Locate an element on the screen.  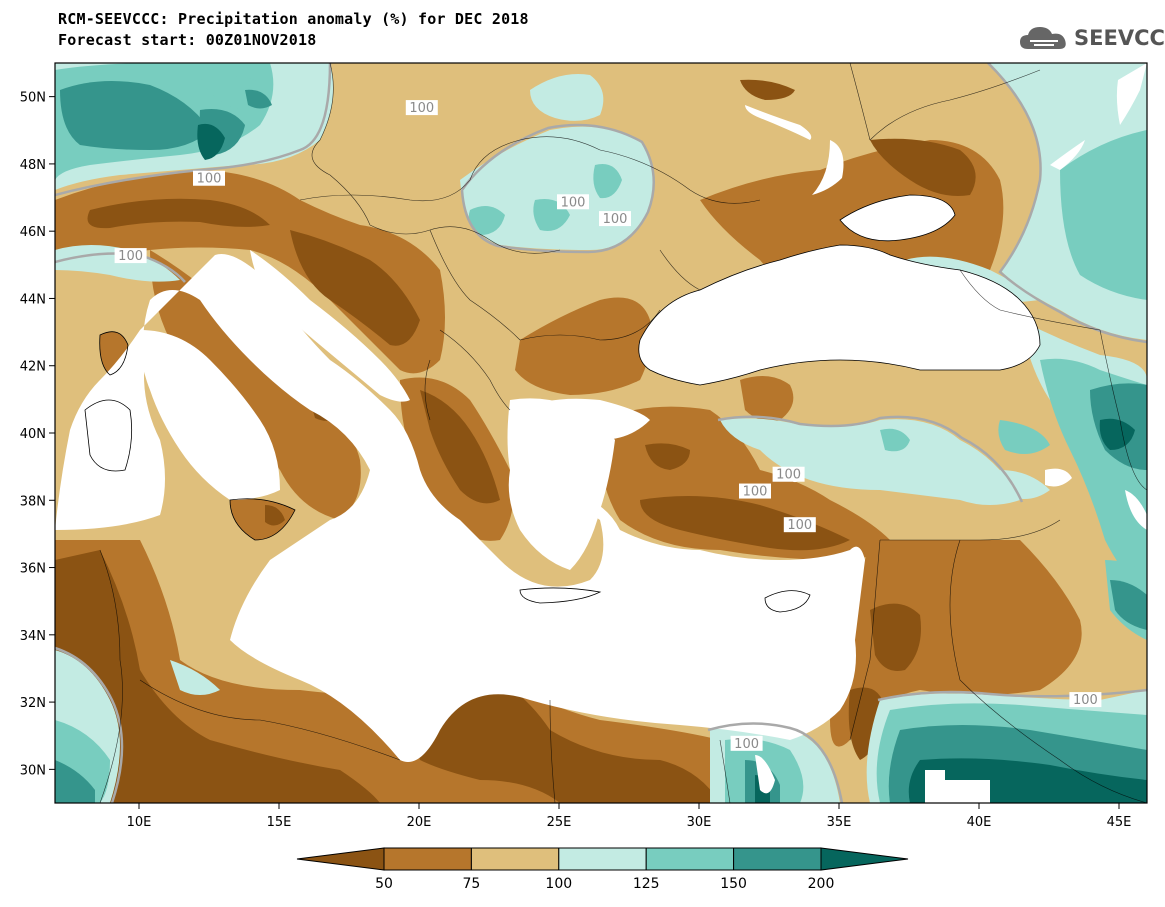
lon-tick-label: 10E is located at coordinates (139, 822).